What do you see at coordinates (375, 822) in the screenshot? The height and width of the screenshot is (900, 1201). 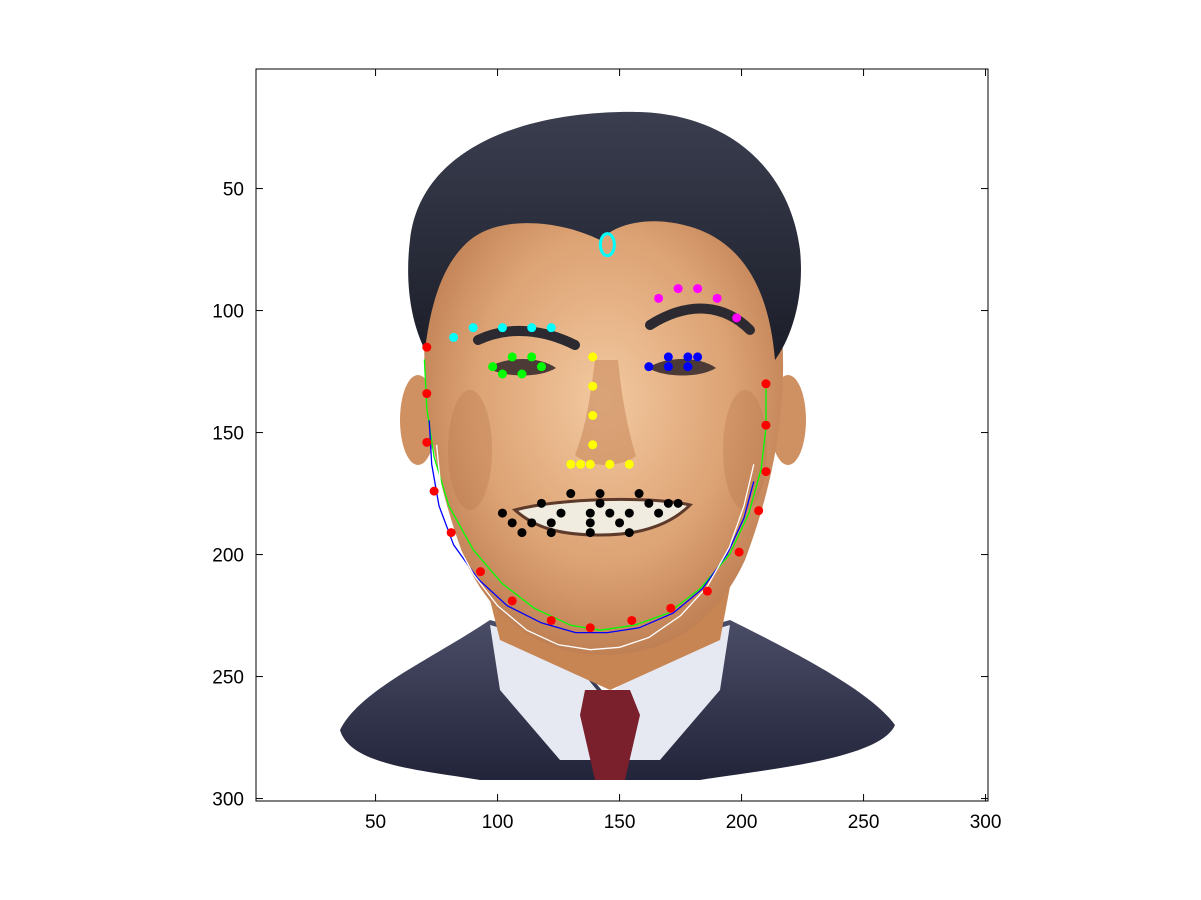 I see `x-tick-label: 50` at bounding box center [375, 822].